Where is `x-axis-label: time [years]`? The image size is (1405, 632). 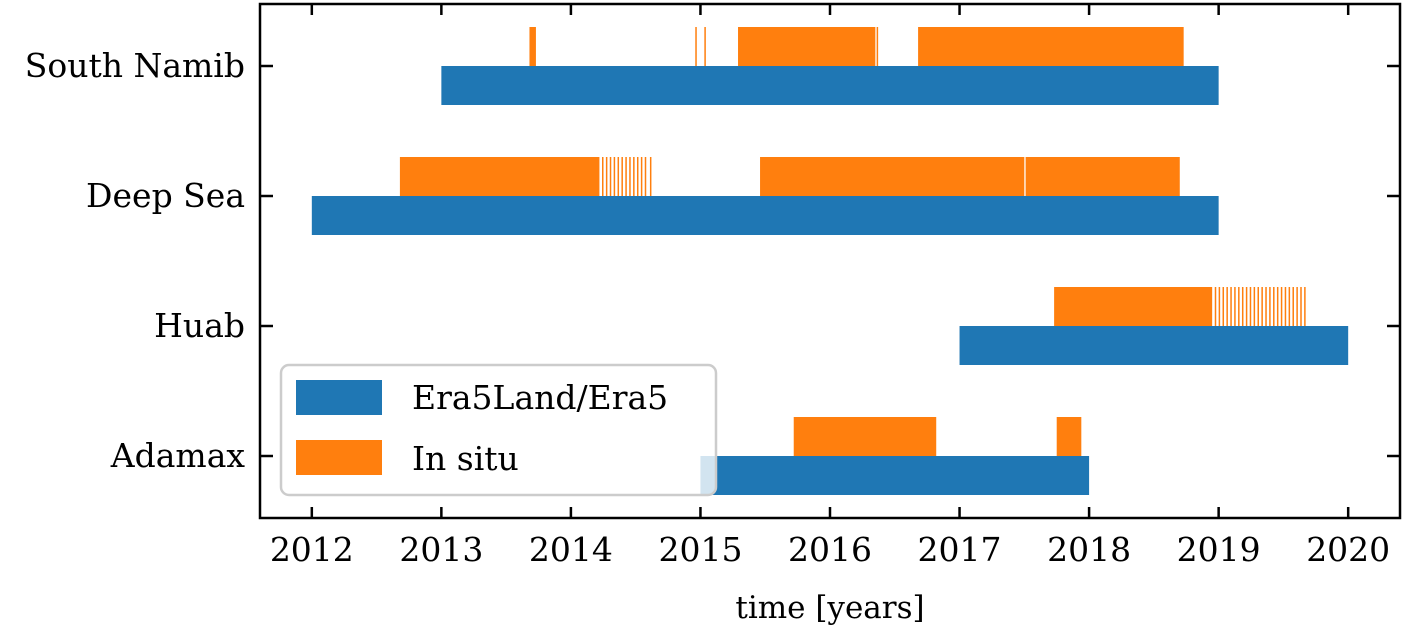 x-axis-label: time [years] is located at coordinates (829, 608).